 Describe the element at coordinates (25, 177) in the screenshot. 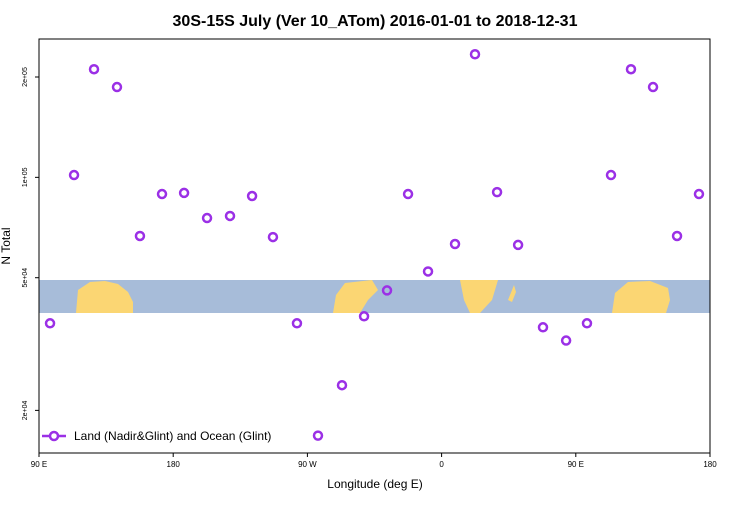

I see `y-tick-label: 1e+05` at that location.